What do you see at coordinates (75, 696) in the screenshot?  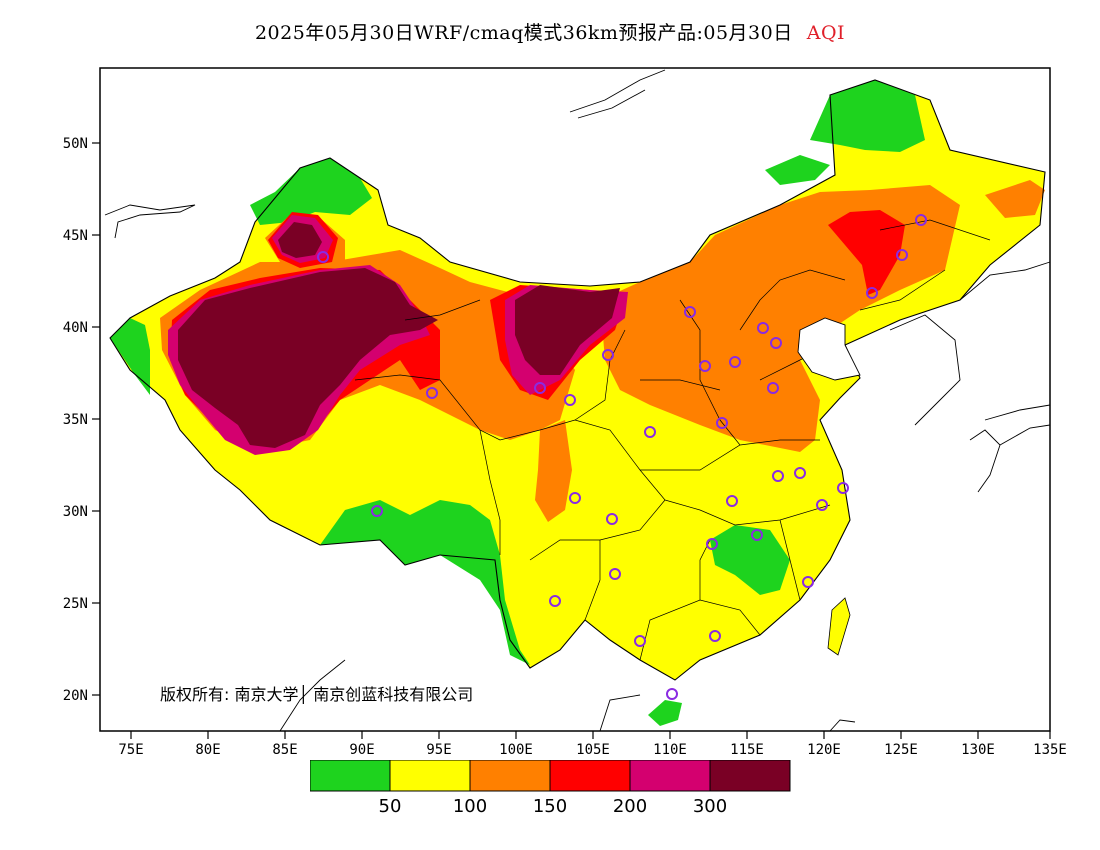 I see `lat-tick-label: 20N` at bounding box center [75, 696].